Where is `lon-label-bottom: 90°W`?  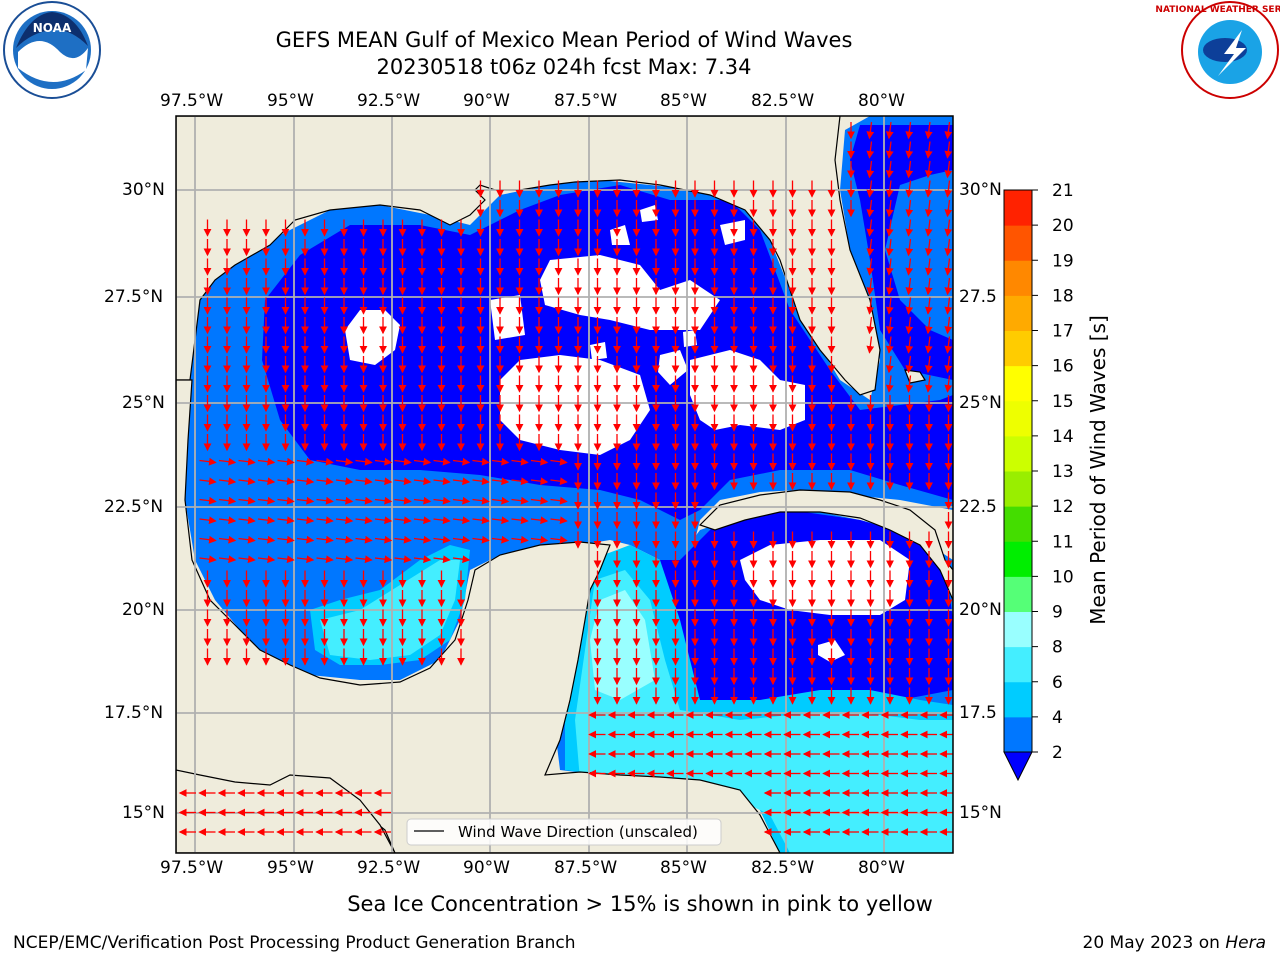 lon-label-bottom: 90°W is located at coordinates (486, 868).